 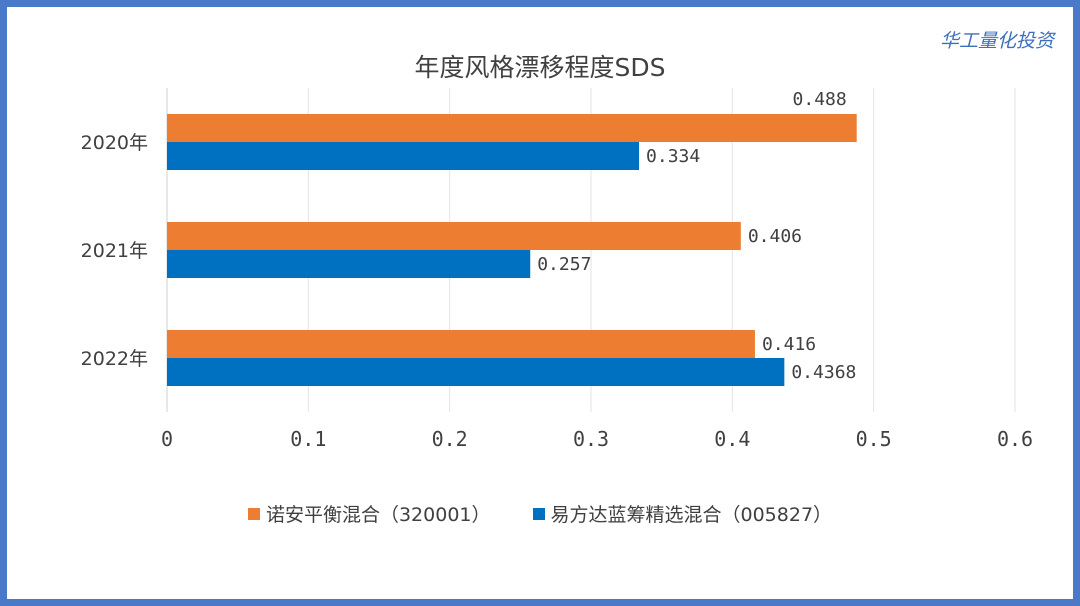 What do you see at coordinates (732, 439) in the screenshot?
I see `x-tick-label: 0.4` at bounding box center [732, 439].